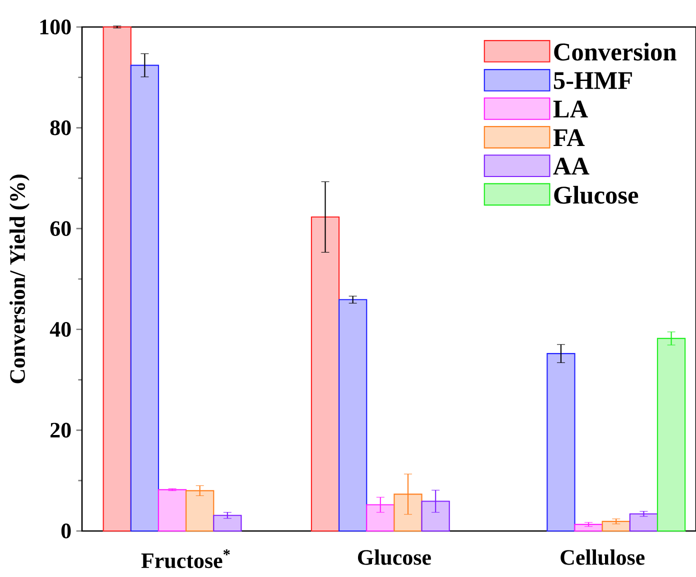 This screenshot has width=696, height=577. What do you see at coordinates (60, 430) in the screenshot?
I see `y-tick-label: 20` at bounding box center [60, 430].